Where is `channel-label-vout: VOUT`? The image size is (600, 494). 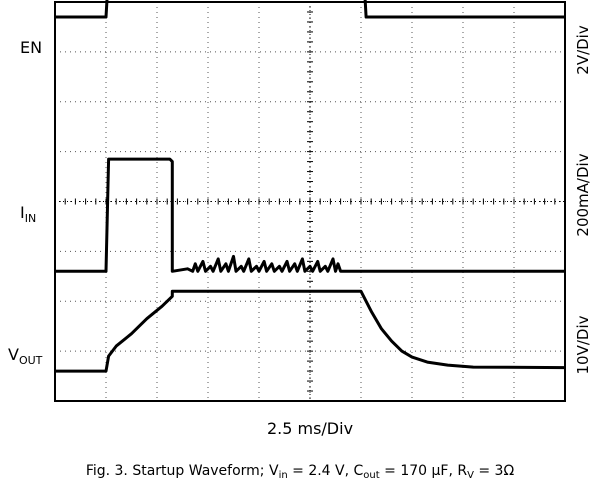 channel-label-vout: VOUT is located at coordinates (25, 356).